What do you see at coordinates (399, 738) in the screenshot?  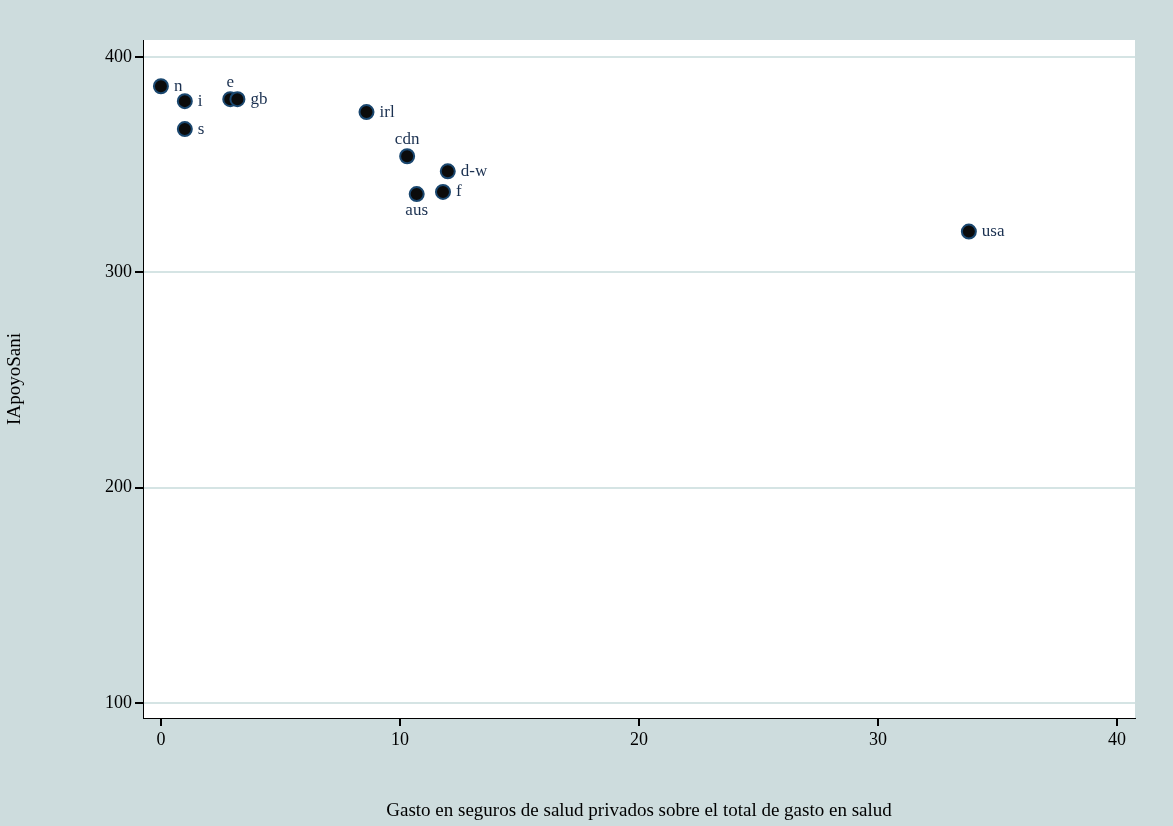 I see `x-tick-label: 10` at bounding box center [399, 738].